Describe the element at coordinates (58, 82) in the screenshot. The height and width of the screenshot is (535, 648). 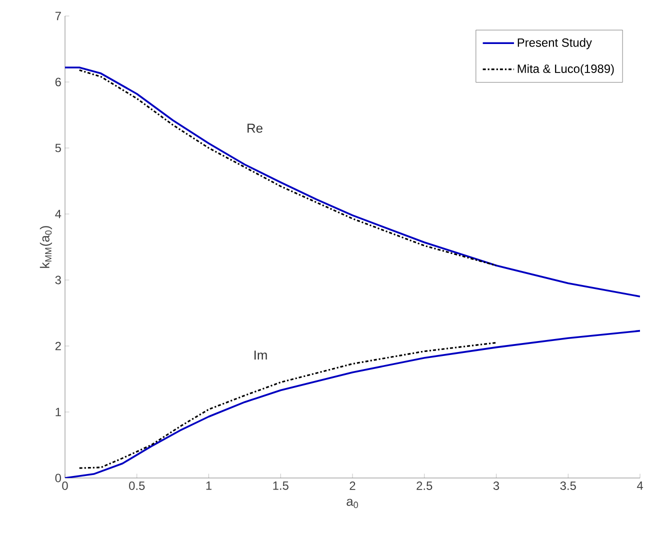
I see `y-tick-label: 6` at that location.